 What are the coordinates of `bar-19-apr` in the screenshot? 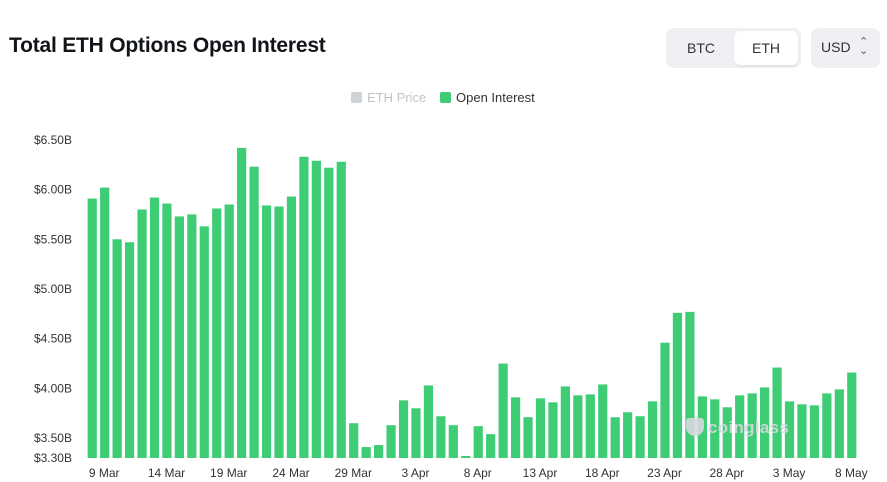 It's located at (603, 421).